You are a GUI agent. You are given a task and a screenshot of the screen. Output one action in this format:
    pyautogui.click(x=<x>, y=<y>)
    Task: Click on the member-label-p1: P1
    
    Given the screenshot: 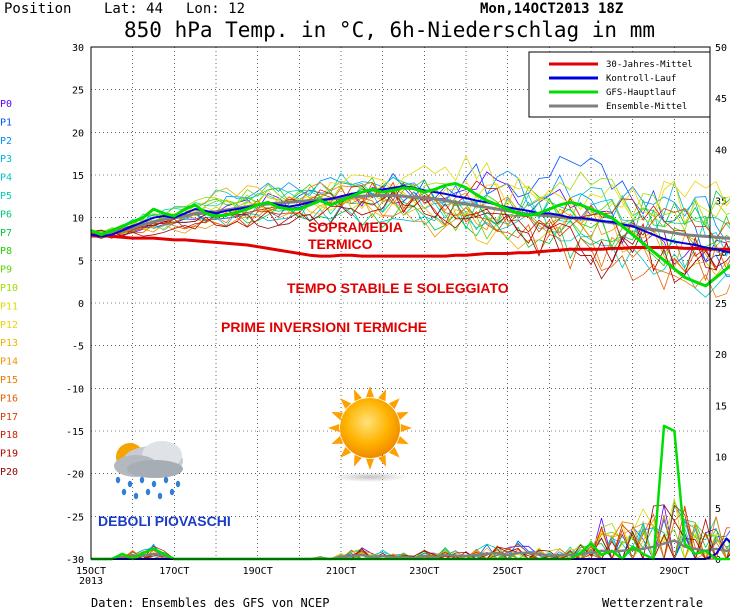 What is the action you would take?
    pyautogui.click(x=6, y=122)
    